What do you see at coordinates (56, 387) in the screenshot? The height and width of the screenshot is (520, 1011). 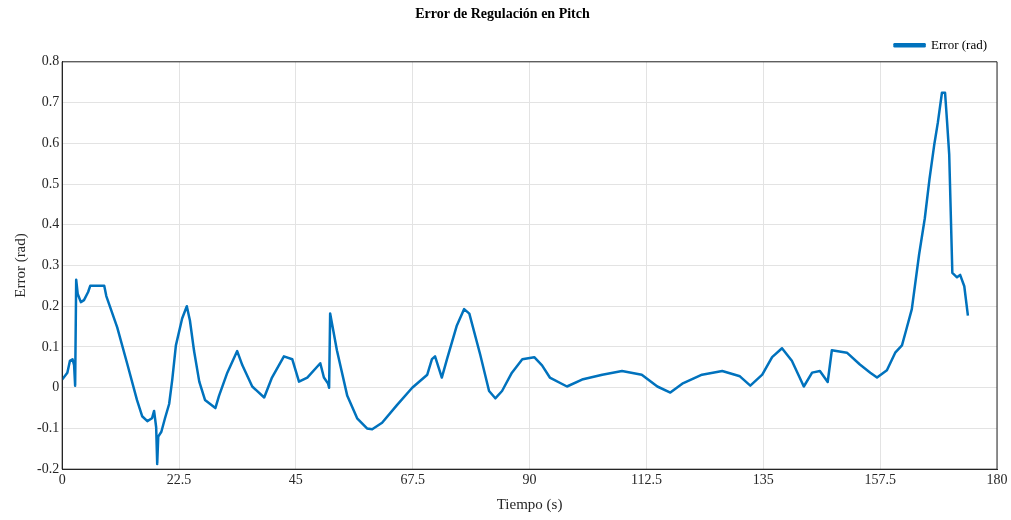 I see `y-tick-label: 0` at bounding box center [56, 387].